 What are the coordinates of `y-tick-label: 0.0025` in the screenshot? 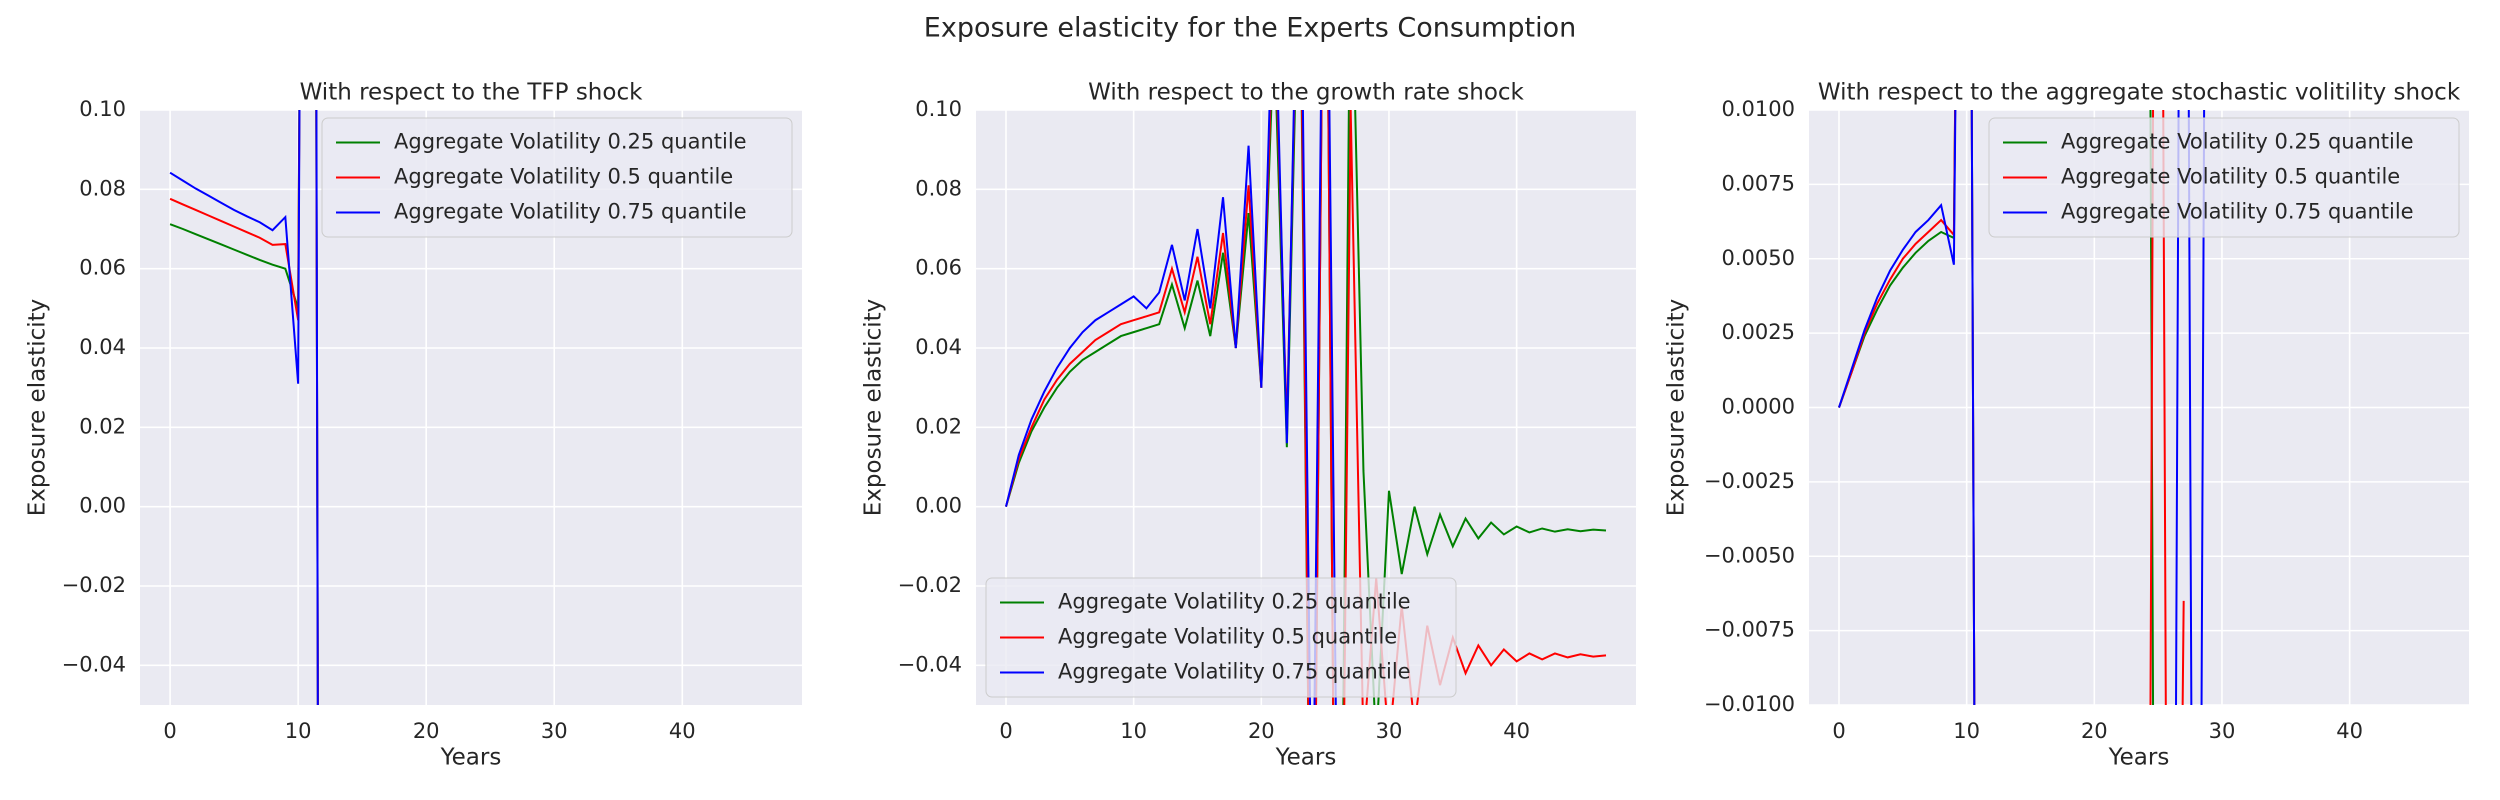 It's located at (1758, 332).